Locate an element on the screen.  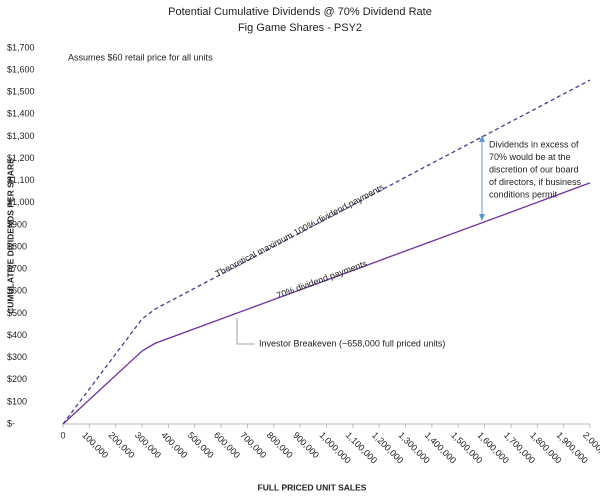
y-tick-label: $400 is located at coordinates (17, 335).